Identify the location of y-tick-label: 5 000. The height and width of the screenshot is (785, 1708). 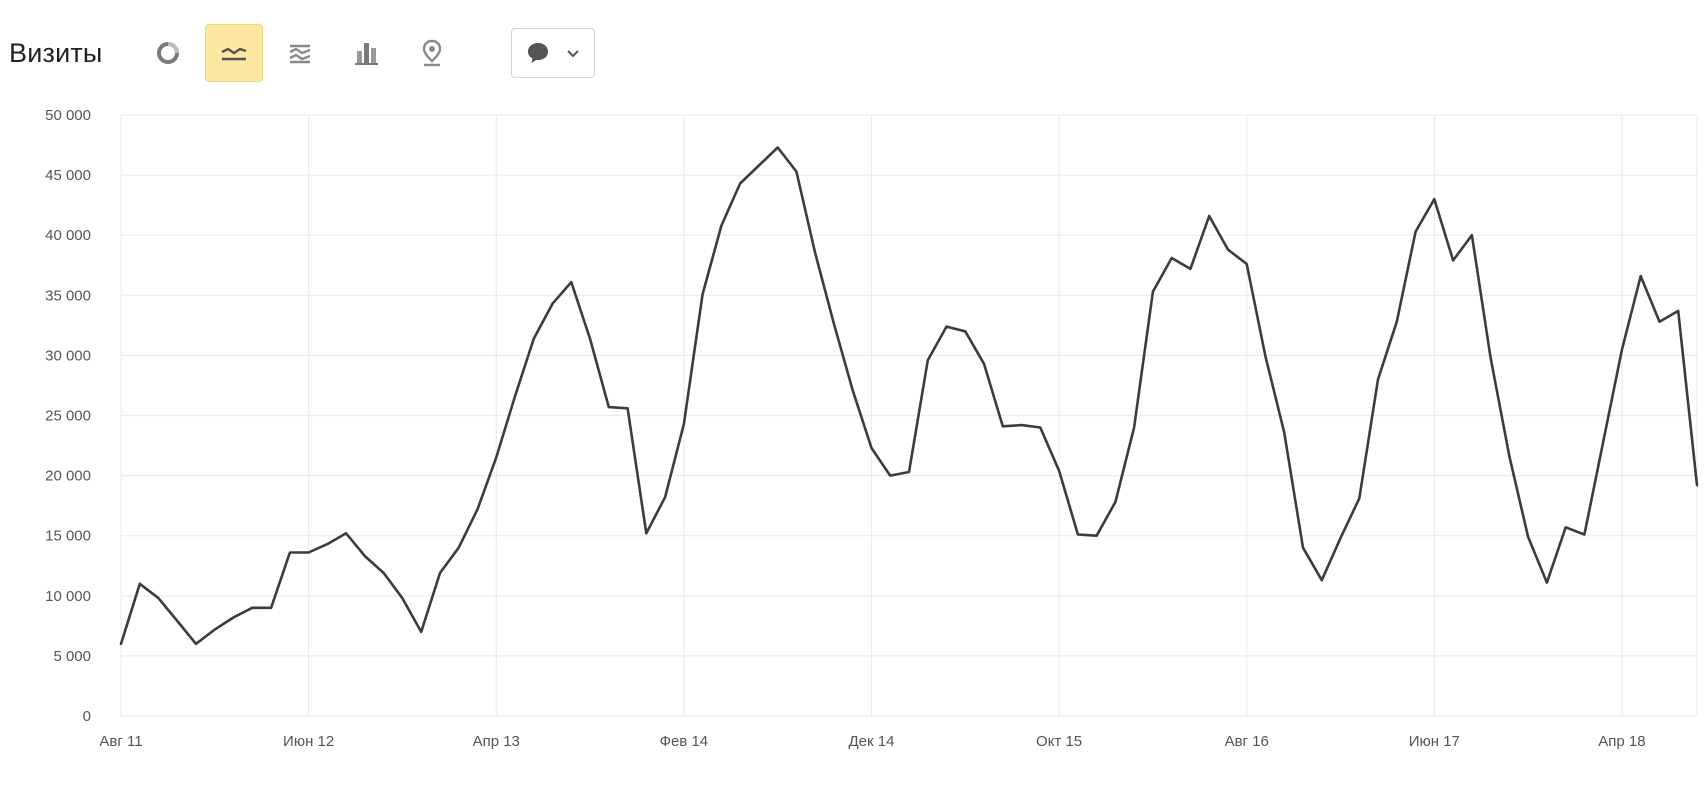
(72, 656).